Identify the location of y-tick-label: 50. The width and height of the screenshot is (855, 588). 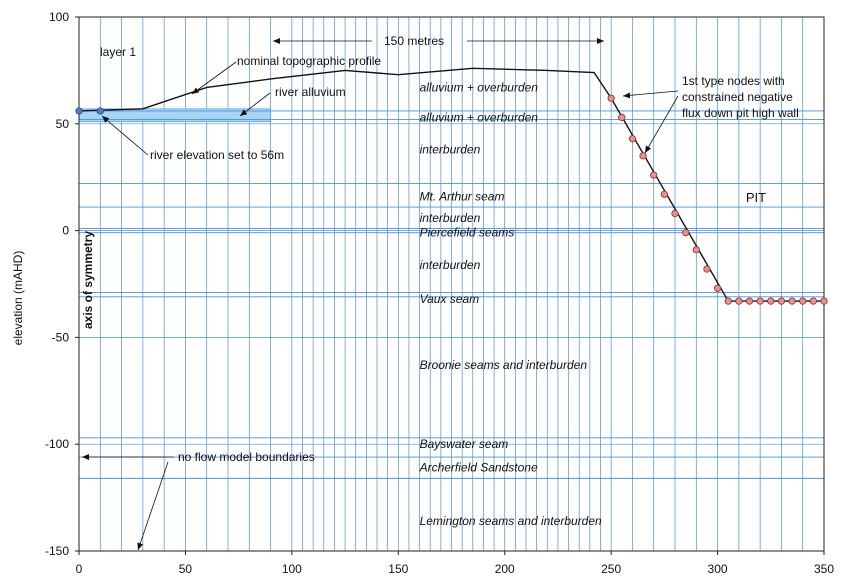
(63, 124).